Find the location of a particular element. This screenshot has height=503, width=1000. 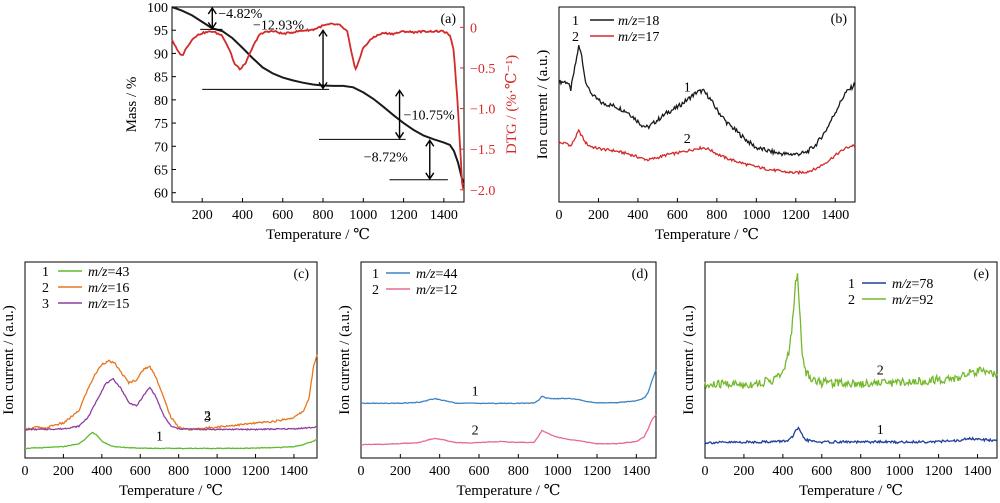

plot-frame-e is located at coordinates (851, 360).